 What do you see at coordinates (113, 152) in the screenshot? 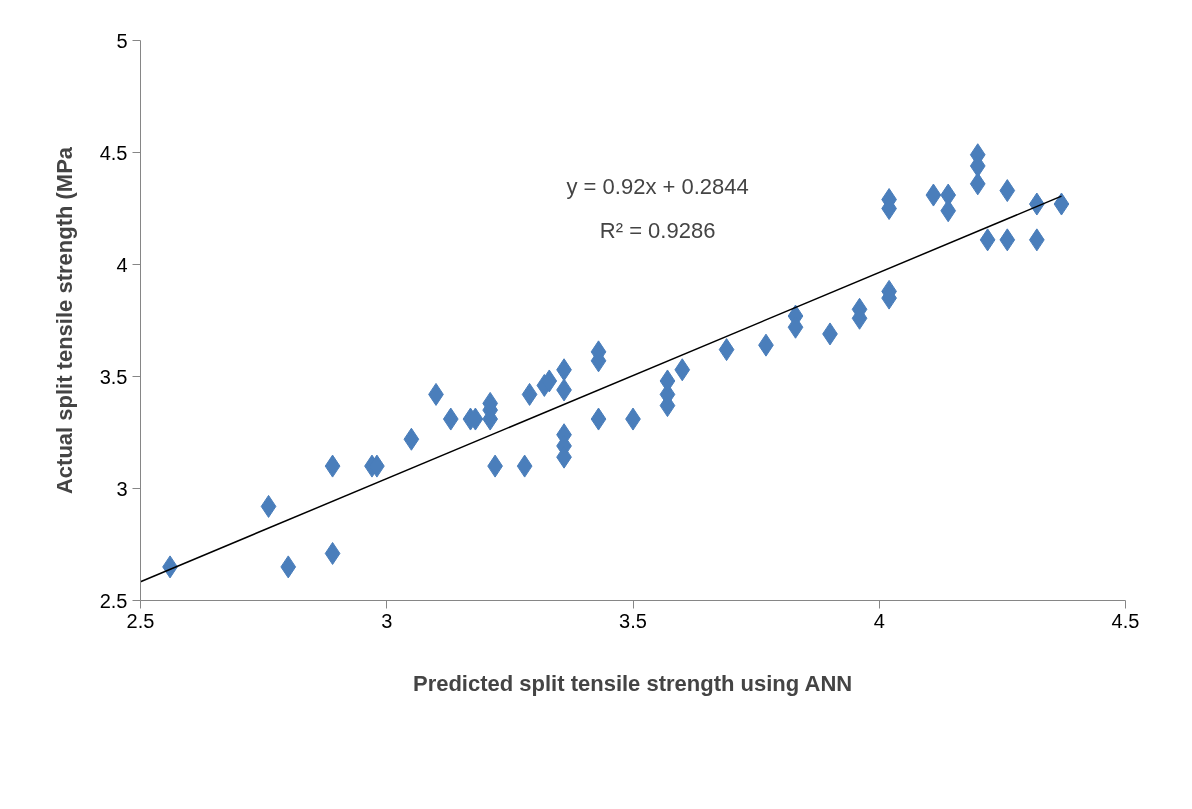
I see `y-tick-label: 4.5` at bounding box center [113, 152].